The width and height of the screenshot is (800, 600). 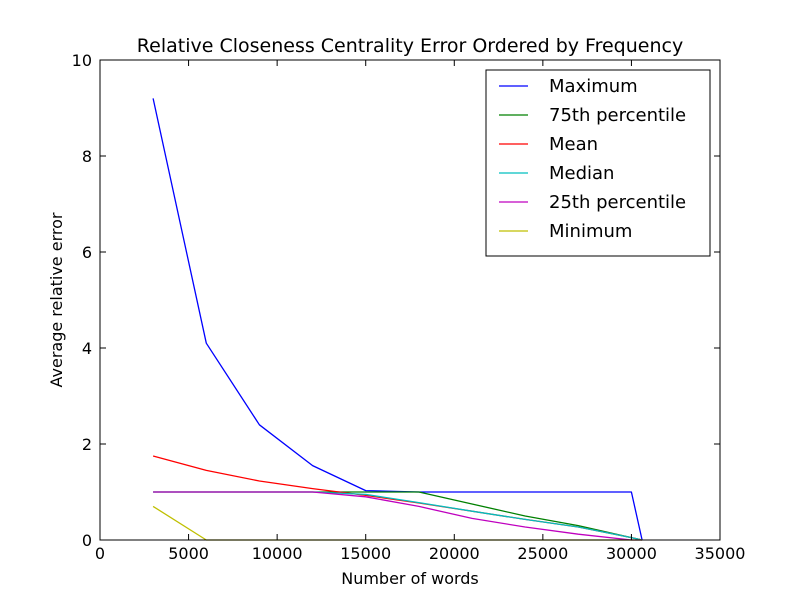 I want to click on legend-label-2: Mean, so click(x=573, y=144).